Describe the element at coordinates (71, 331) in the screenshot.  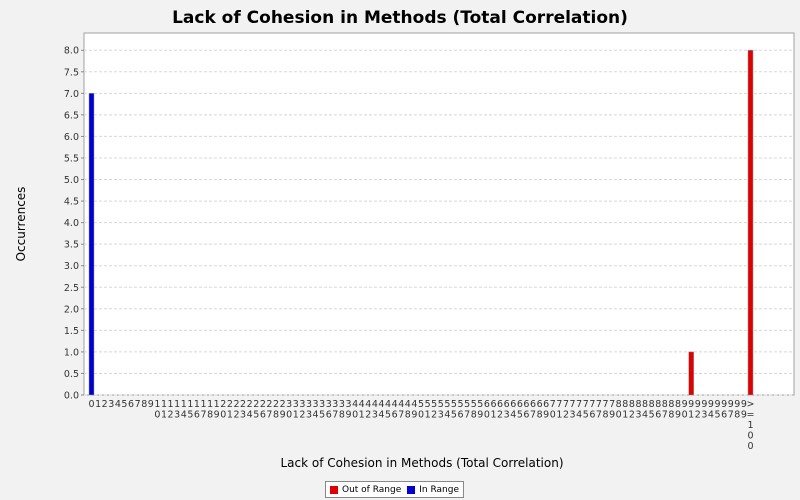
I see `y-tick-label: 1.5` at that location.